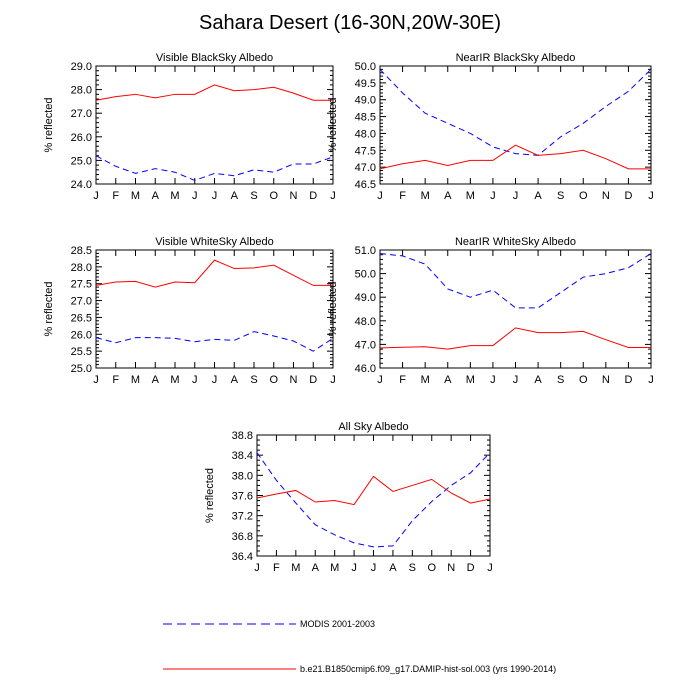 The image size is (700, 700). Describe the element at coordinates (337, 624) in the screenshot. I see `legend-label-modis: MODIS 2001-2003` at that location.